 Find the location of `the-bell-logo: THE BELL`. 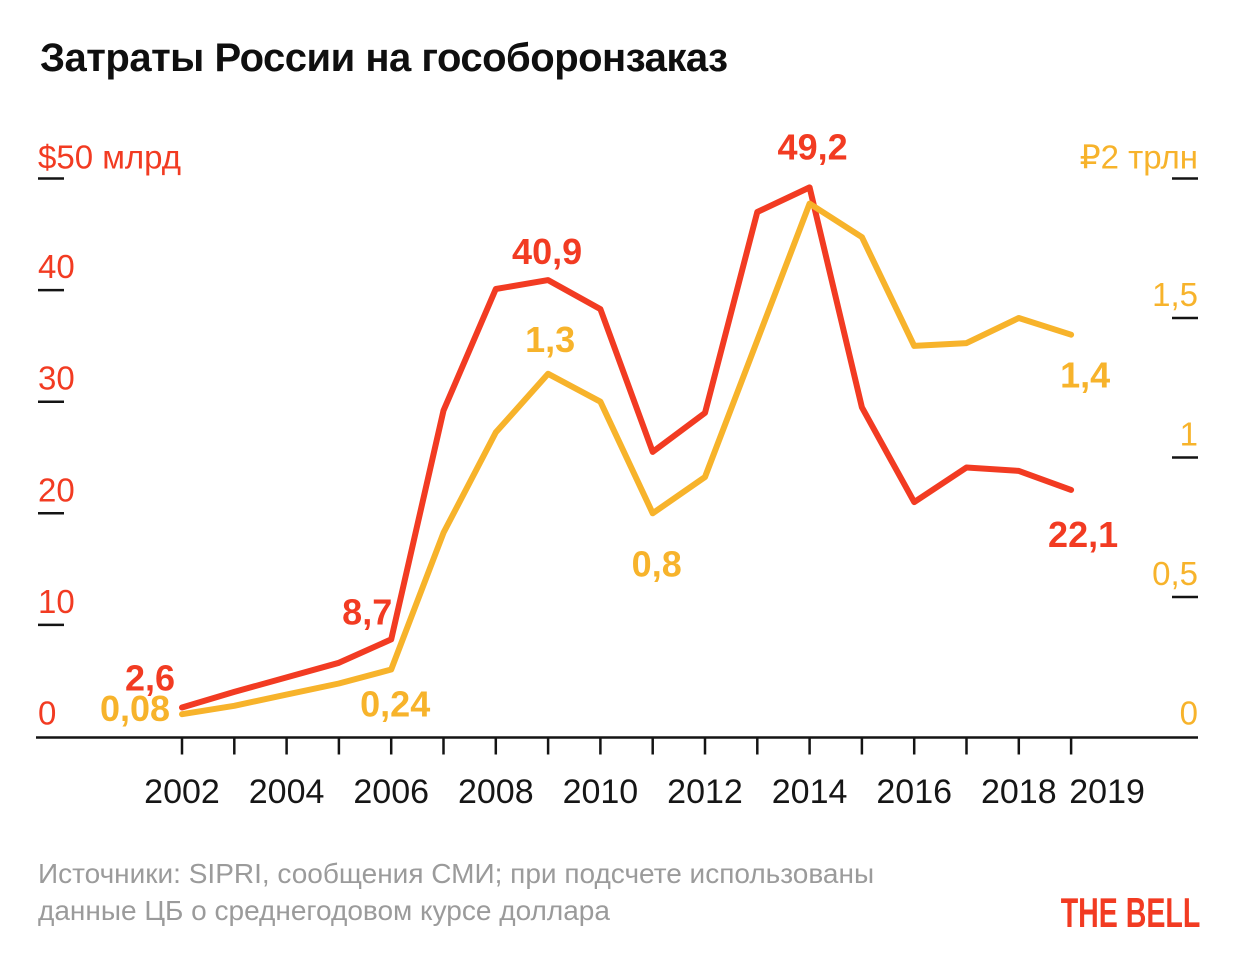

the-bell-logo: THE BELL is located at coordinates (1130, 912).